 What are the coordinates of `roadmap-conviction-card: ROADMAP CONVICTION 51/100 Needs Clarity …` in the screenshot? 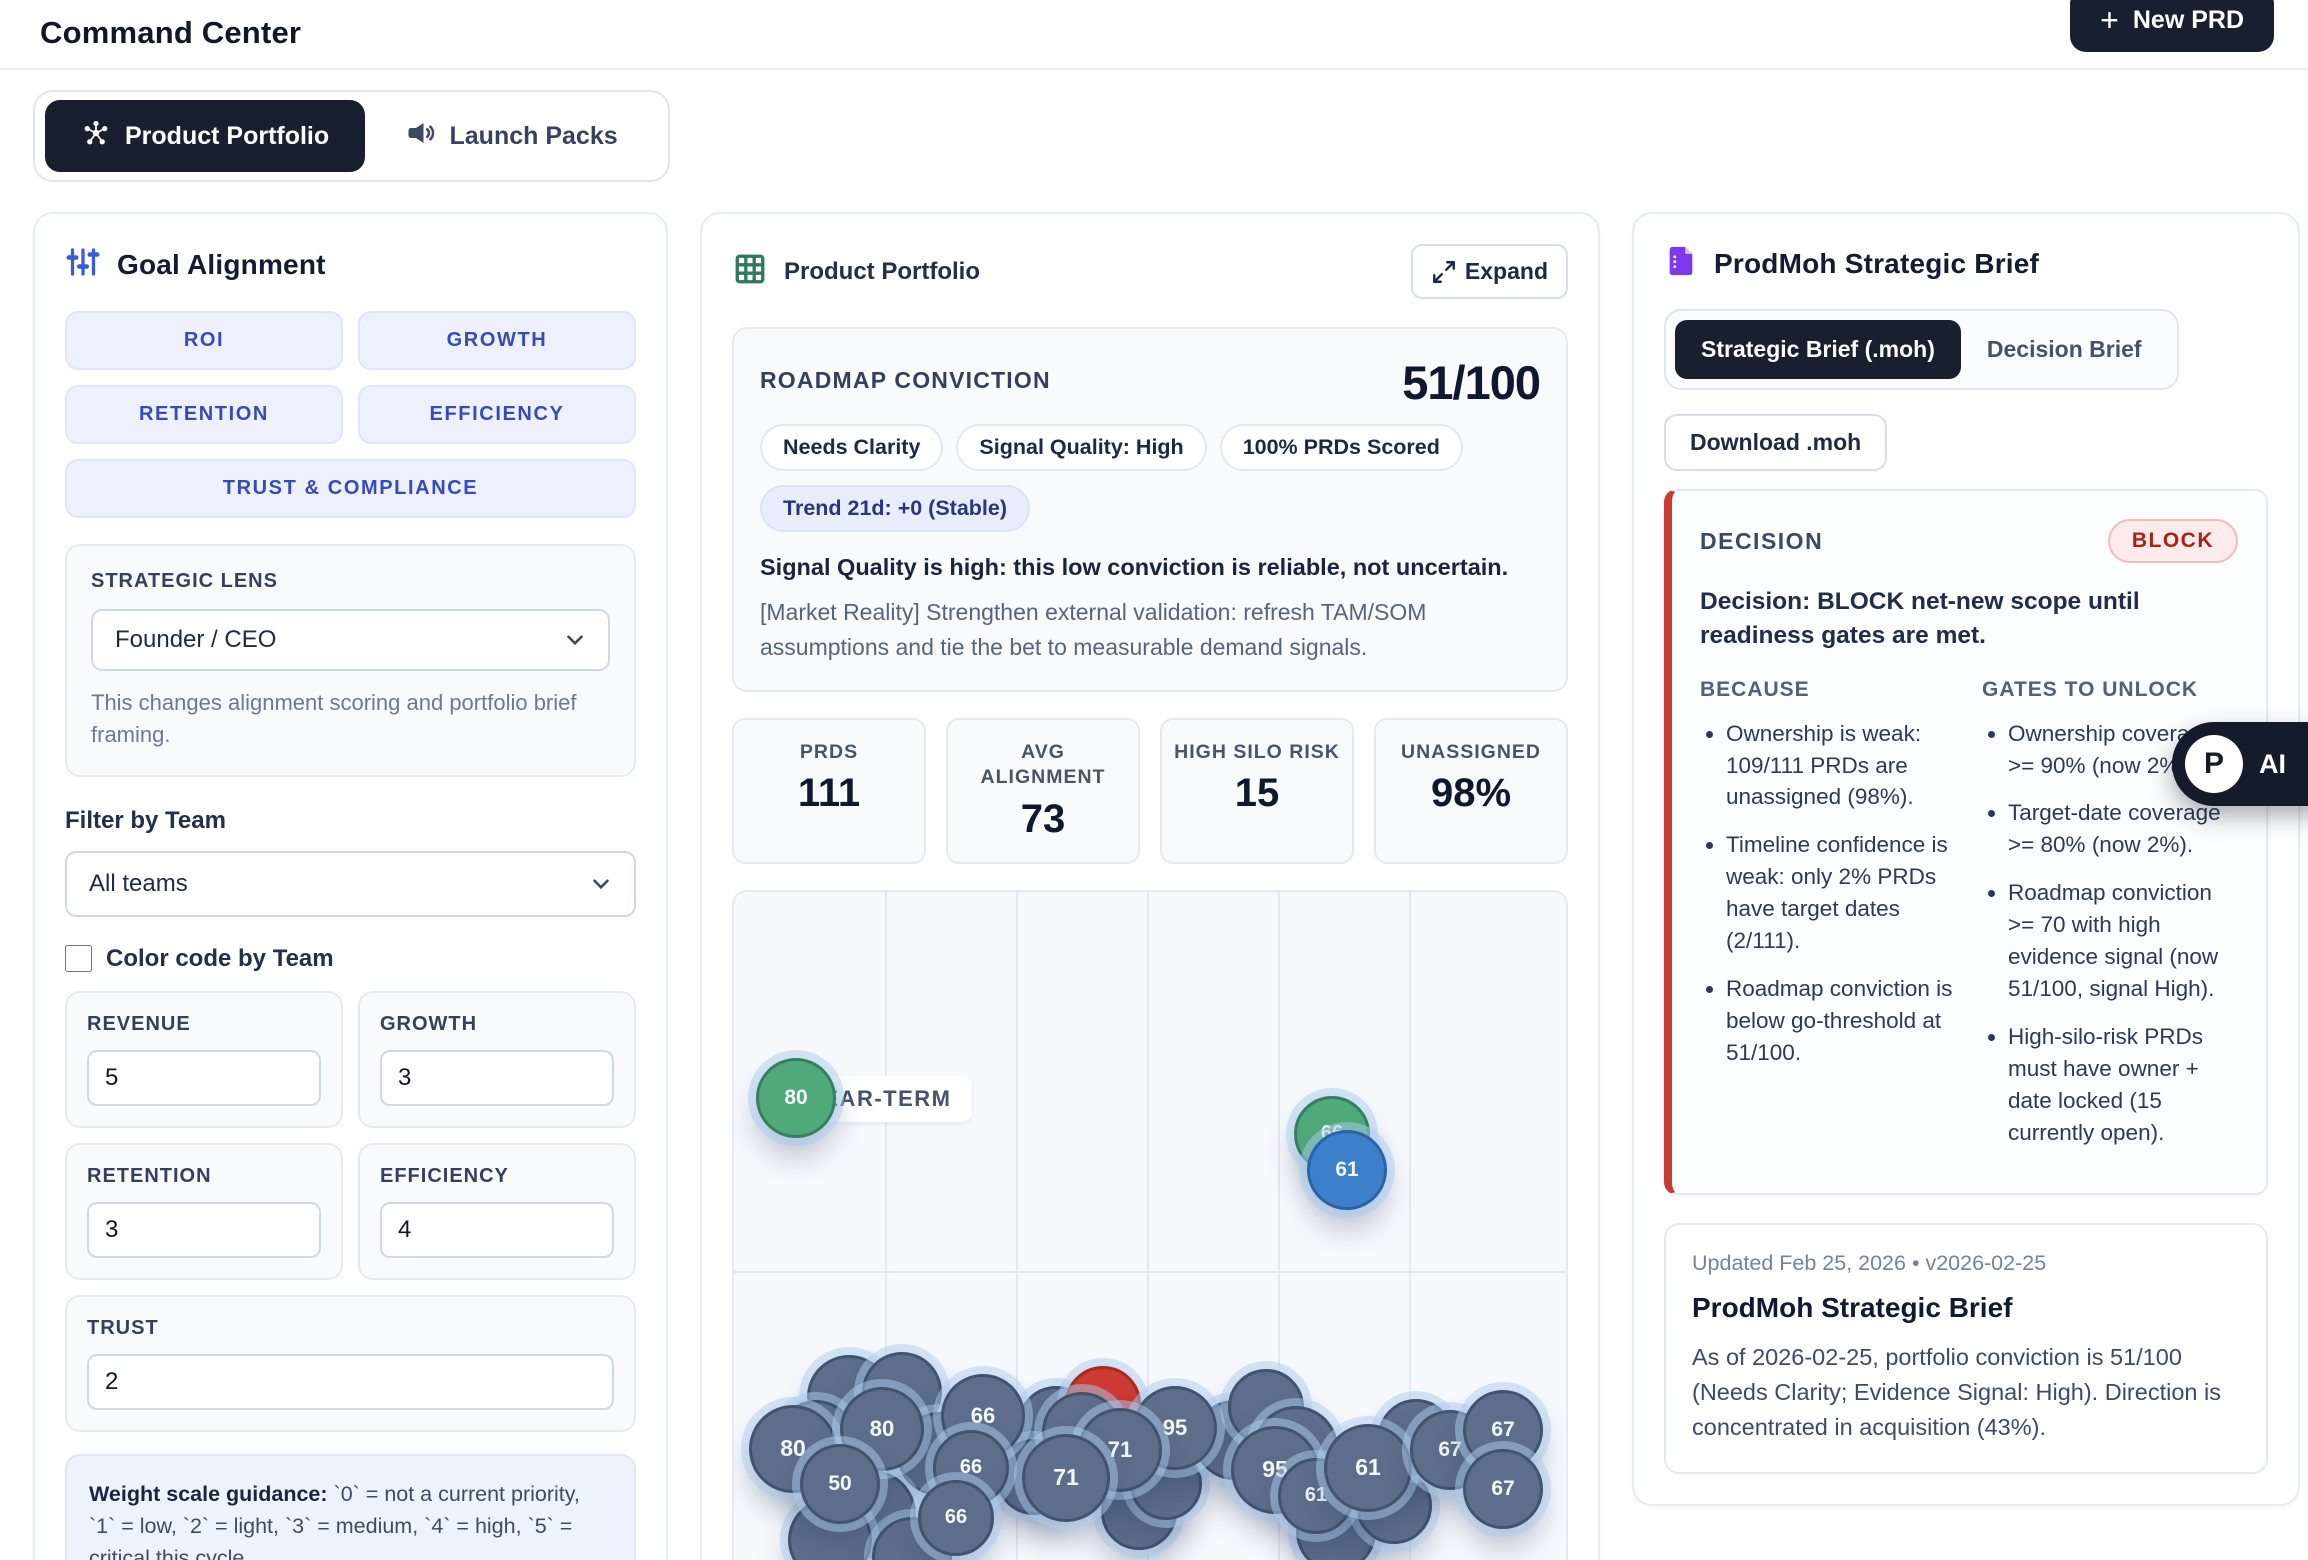 It's located at (1150, 509).